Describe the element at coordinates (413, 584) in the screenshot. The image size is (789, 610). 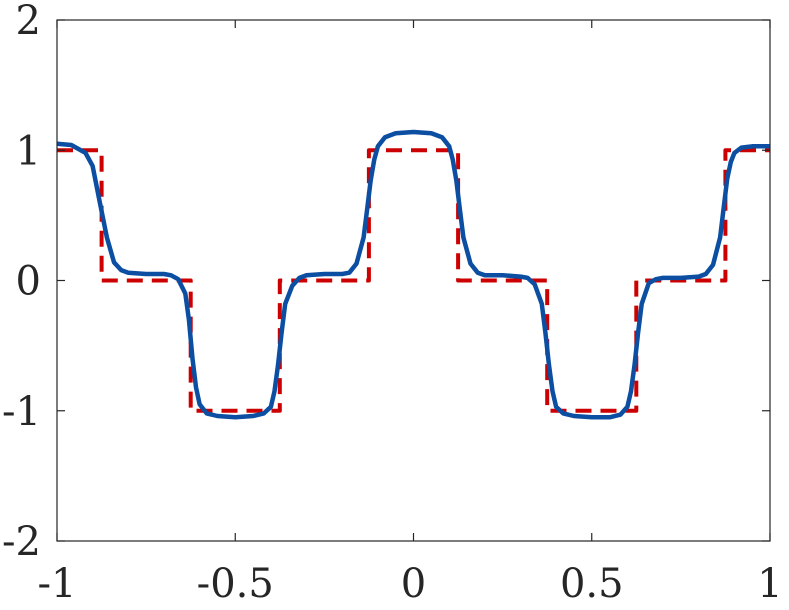
I see `x-tick-label: 0` at that location.